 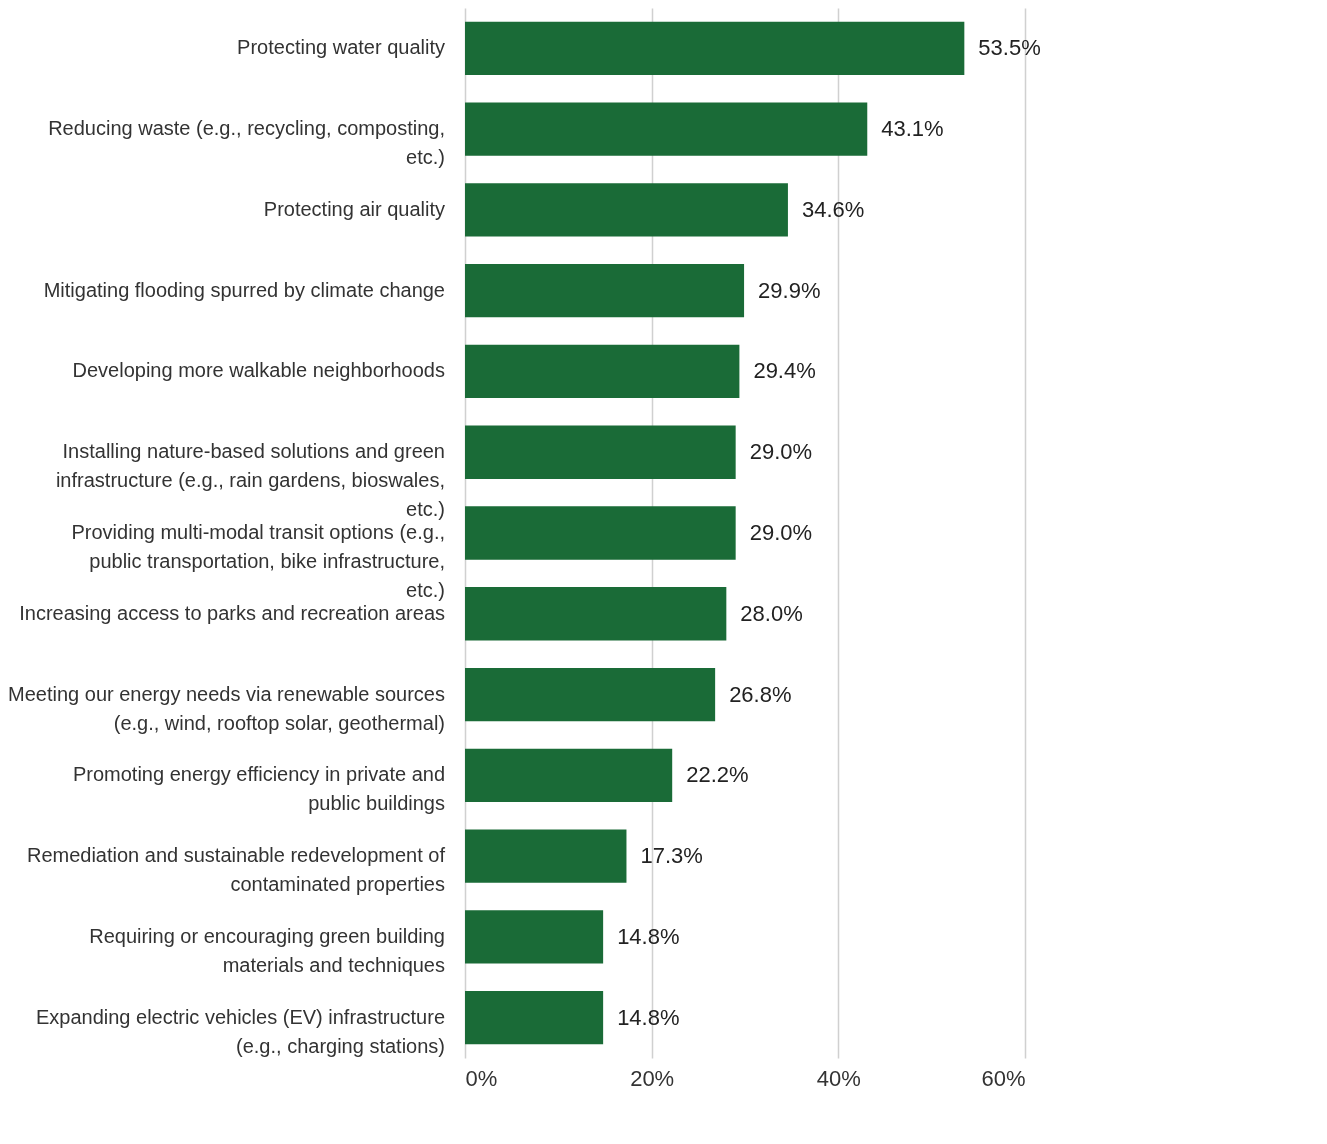 I want to click on x-tick-label: 60%, so click(x=1003, y=1078).